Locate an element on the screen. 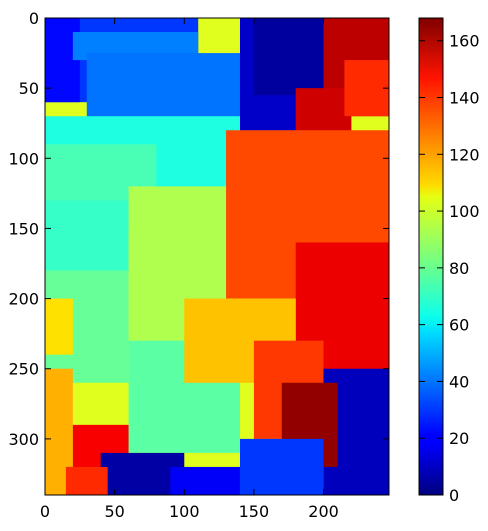 The height and width of the screenshot is (531, 488). colorbar-tick-label: 140 is located at coordinates (464, 98).